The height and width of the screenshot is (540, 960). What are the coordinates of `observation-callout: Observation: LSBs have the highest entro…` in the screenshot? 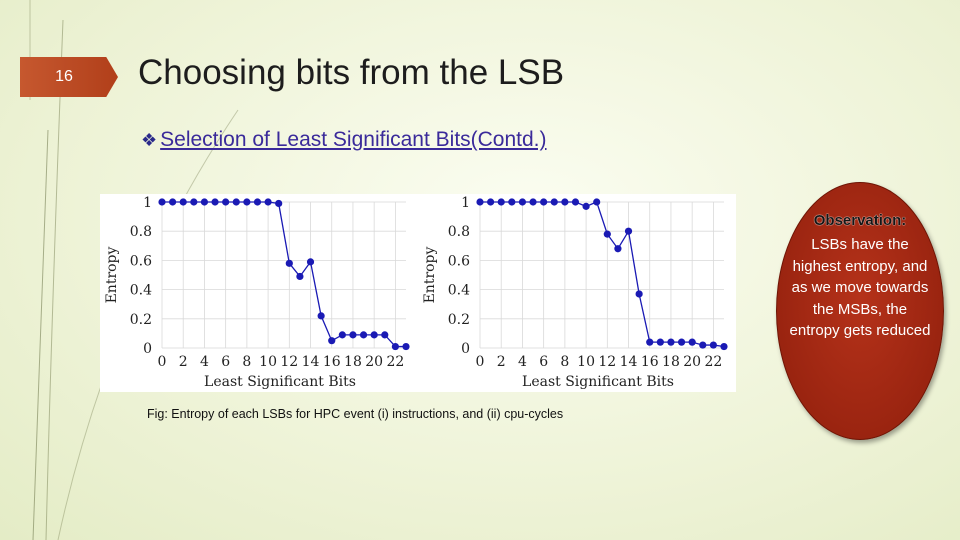 It's located at (860, 311).